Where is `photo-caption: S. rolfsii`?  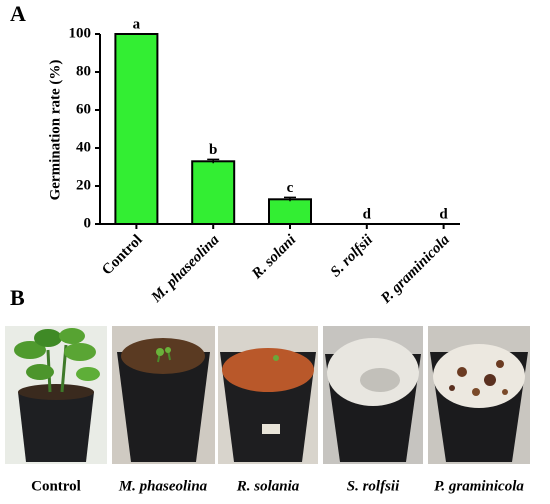
photo-caption: S. rolfsii is located at coordinates (373, 486).